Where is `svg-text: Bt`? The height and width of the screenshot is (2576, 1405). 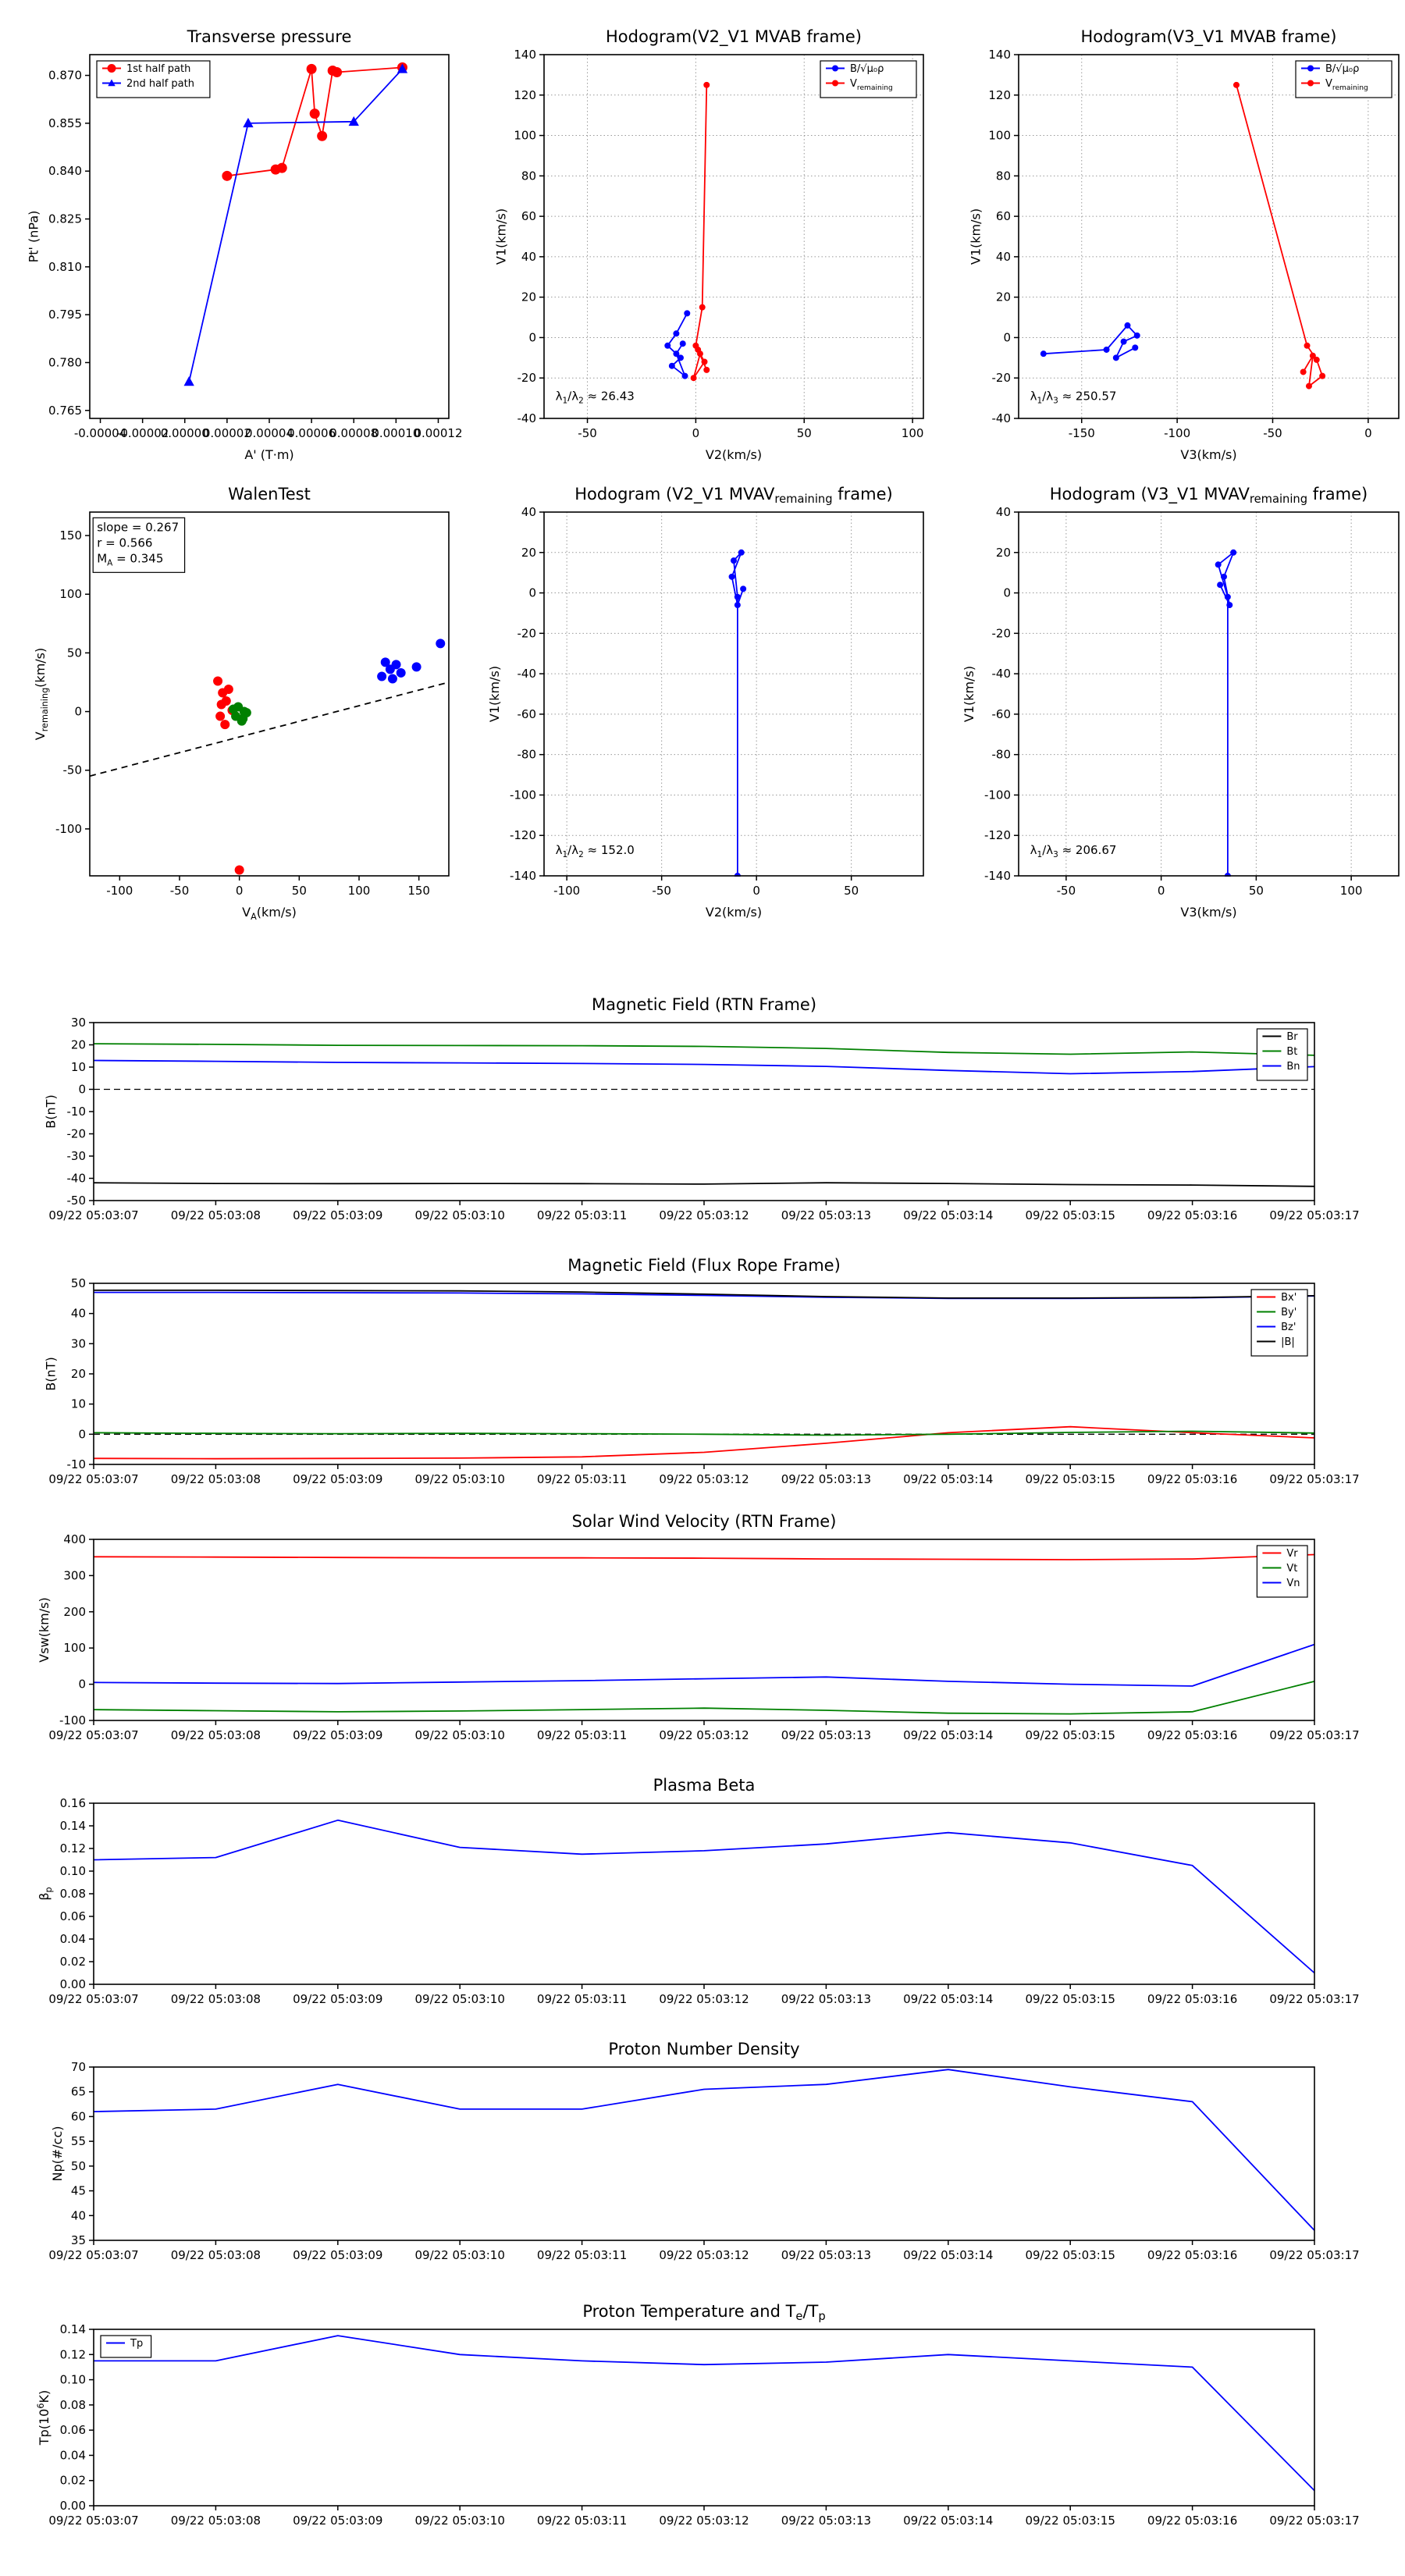 svg-text: Bt is located at coordinates (1291, 1052).